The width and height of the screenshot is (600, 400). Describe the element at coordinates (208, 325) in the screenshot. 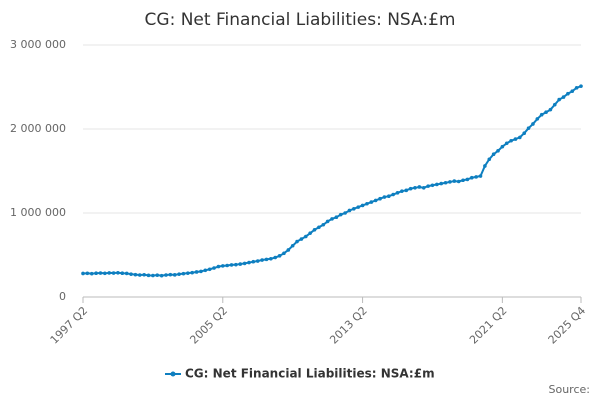

I see `x-tick-label: 2005 Q2` at that location.